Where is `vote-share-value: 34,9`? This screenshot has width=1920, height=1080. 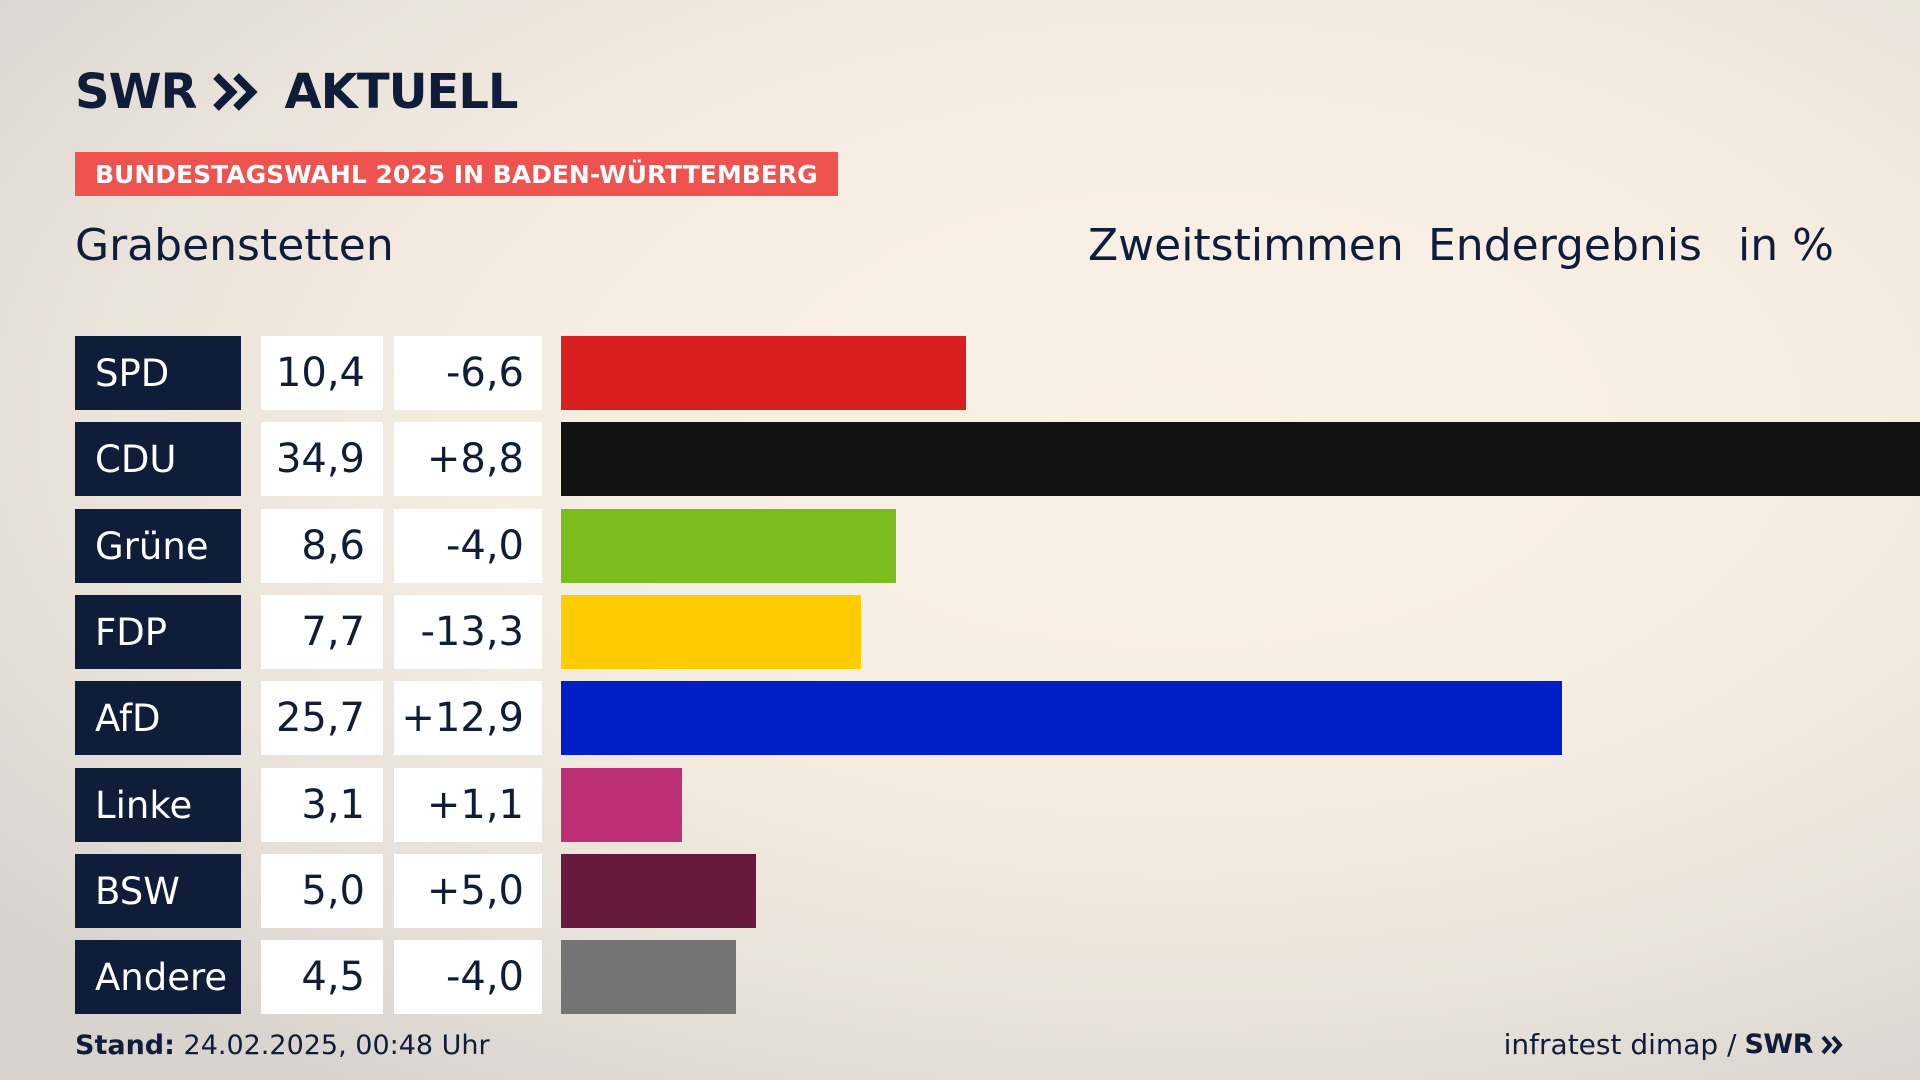 vote-share-value: 34,9 is located at coordinates (322, 459).